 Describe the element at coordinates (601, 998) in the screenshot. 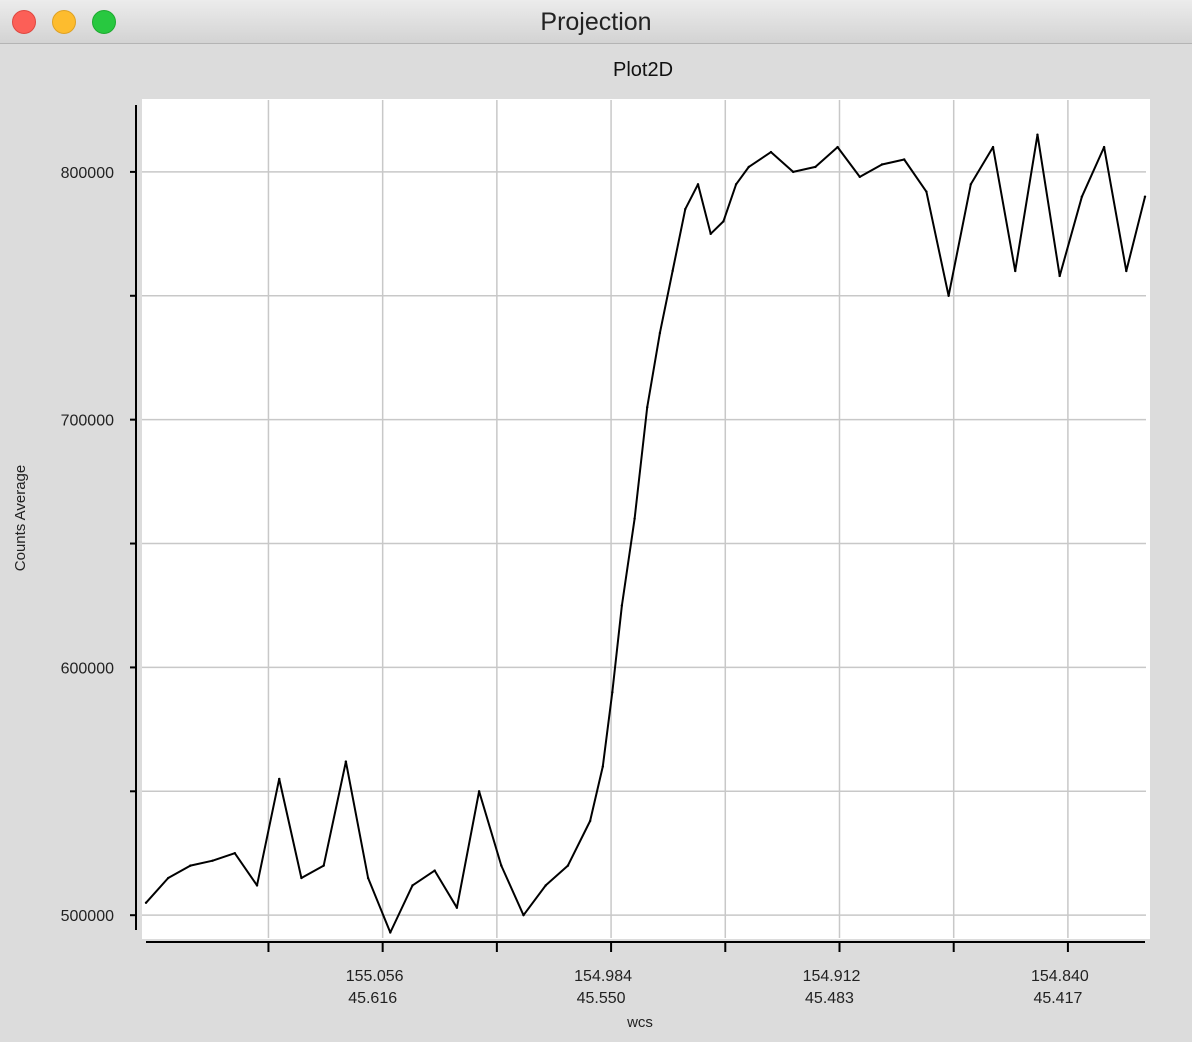

I see `x-tick-label-secondary: 45.550` at that location.